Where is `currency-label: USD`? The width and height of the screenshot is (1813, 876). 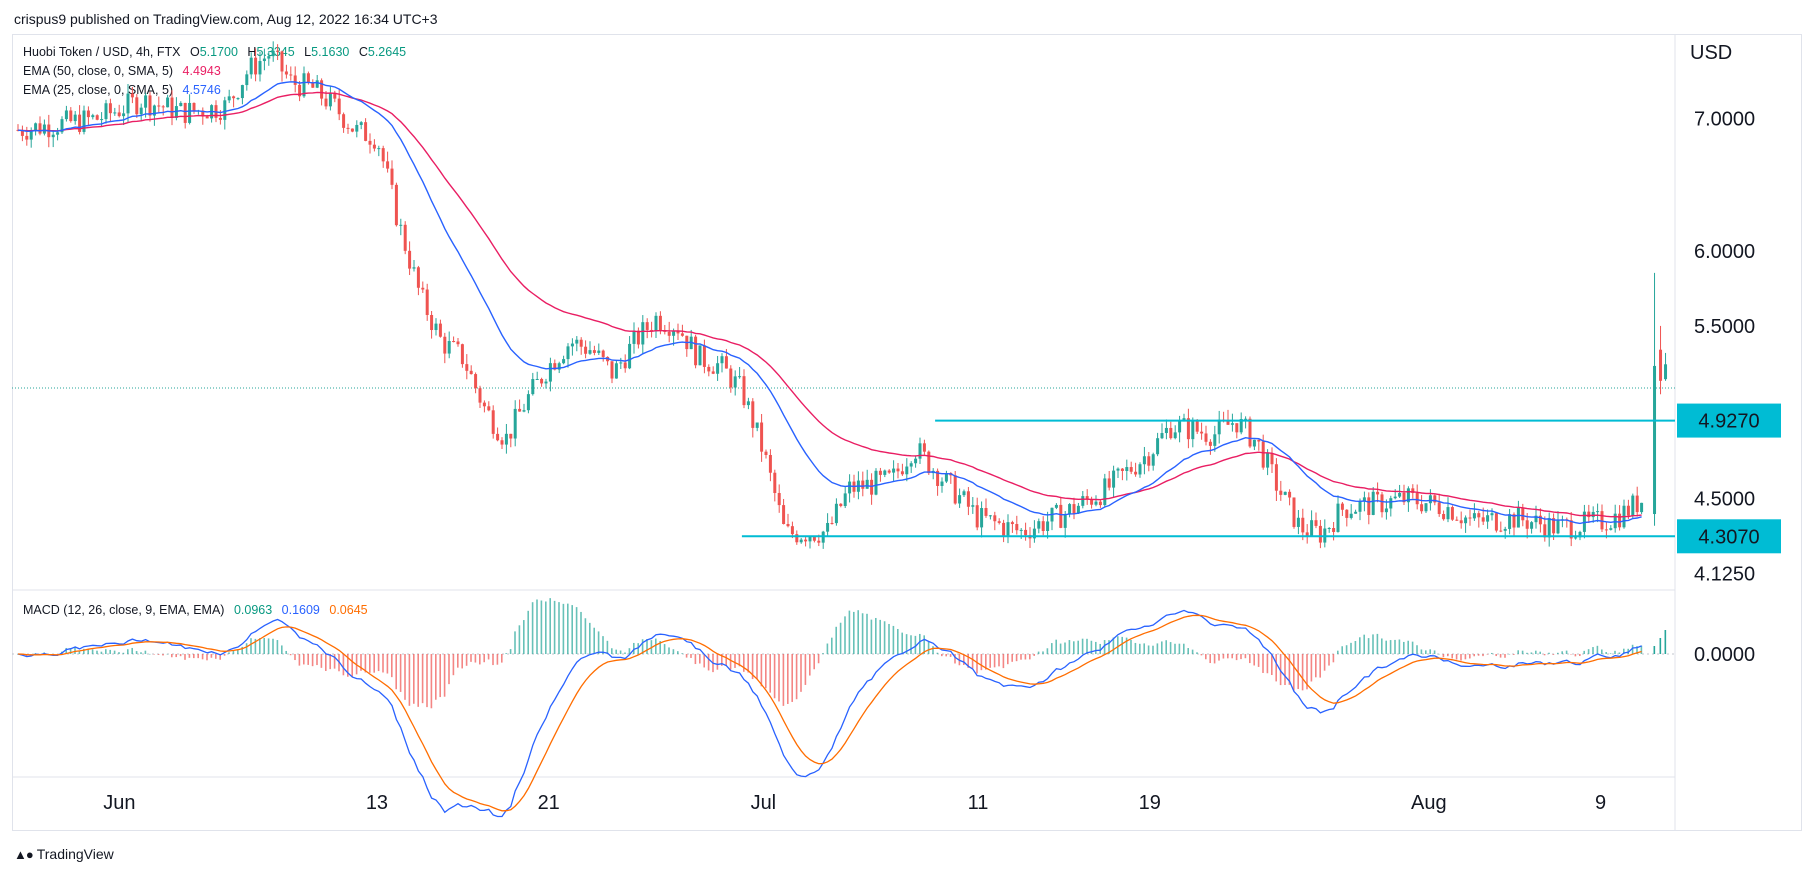 currency-label: USD is located at coordinates (1711, 53).